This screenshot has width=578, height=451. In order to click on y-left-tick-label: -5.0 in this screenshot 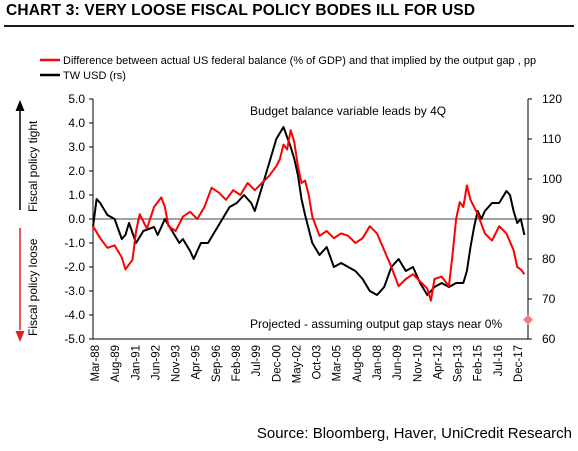, I will do `click(74, 339)`.